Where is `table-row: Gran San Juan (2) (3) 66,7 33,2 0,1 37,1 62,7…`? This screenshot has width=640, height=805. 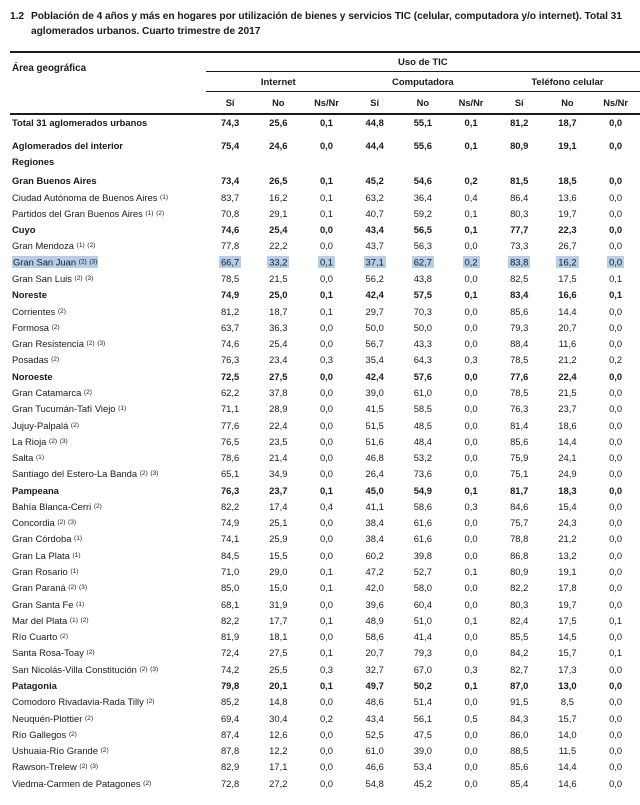
table-row: Gran San Juan (2) (3) 66,7 33,2 0,1 37,1 62,7… is located at coordinates (325, 262).